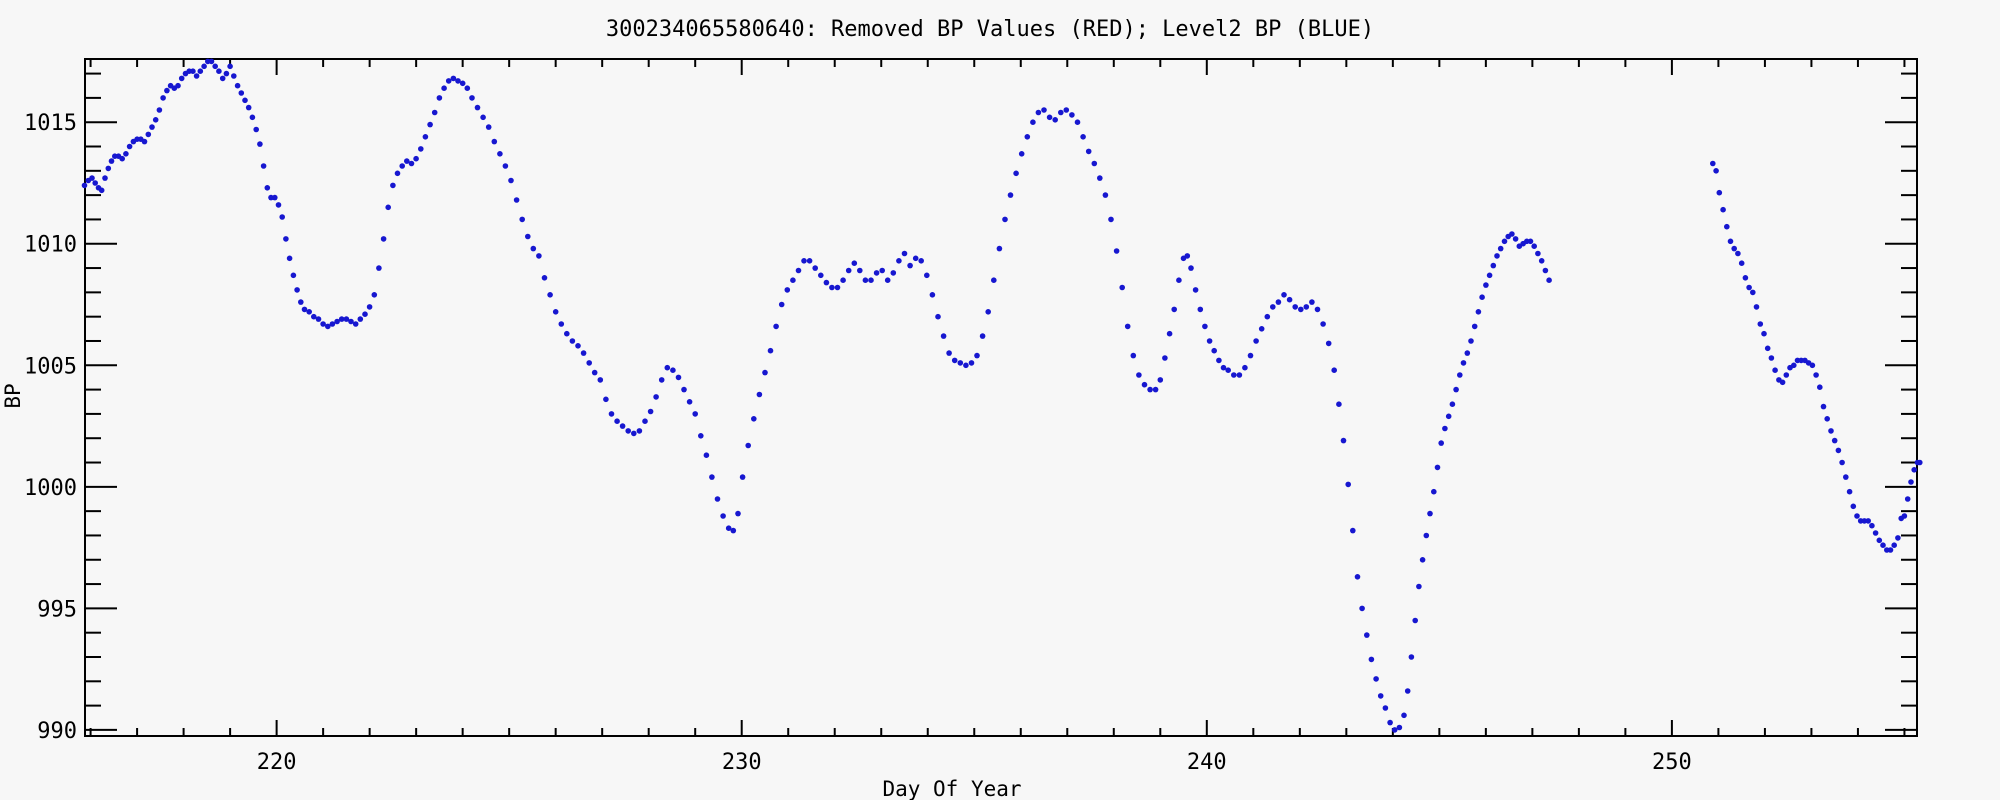 This screenshot has height=800, width=2000. What do you see at coordinates (1672, 762) in the screenshot?
I see `x-tick-label: 250` at bounding box center [1672, 762].